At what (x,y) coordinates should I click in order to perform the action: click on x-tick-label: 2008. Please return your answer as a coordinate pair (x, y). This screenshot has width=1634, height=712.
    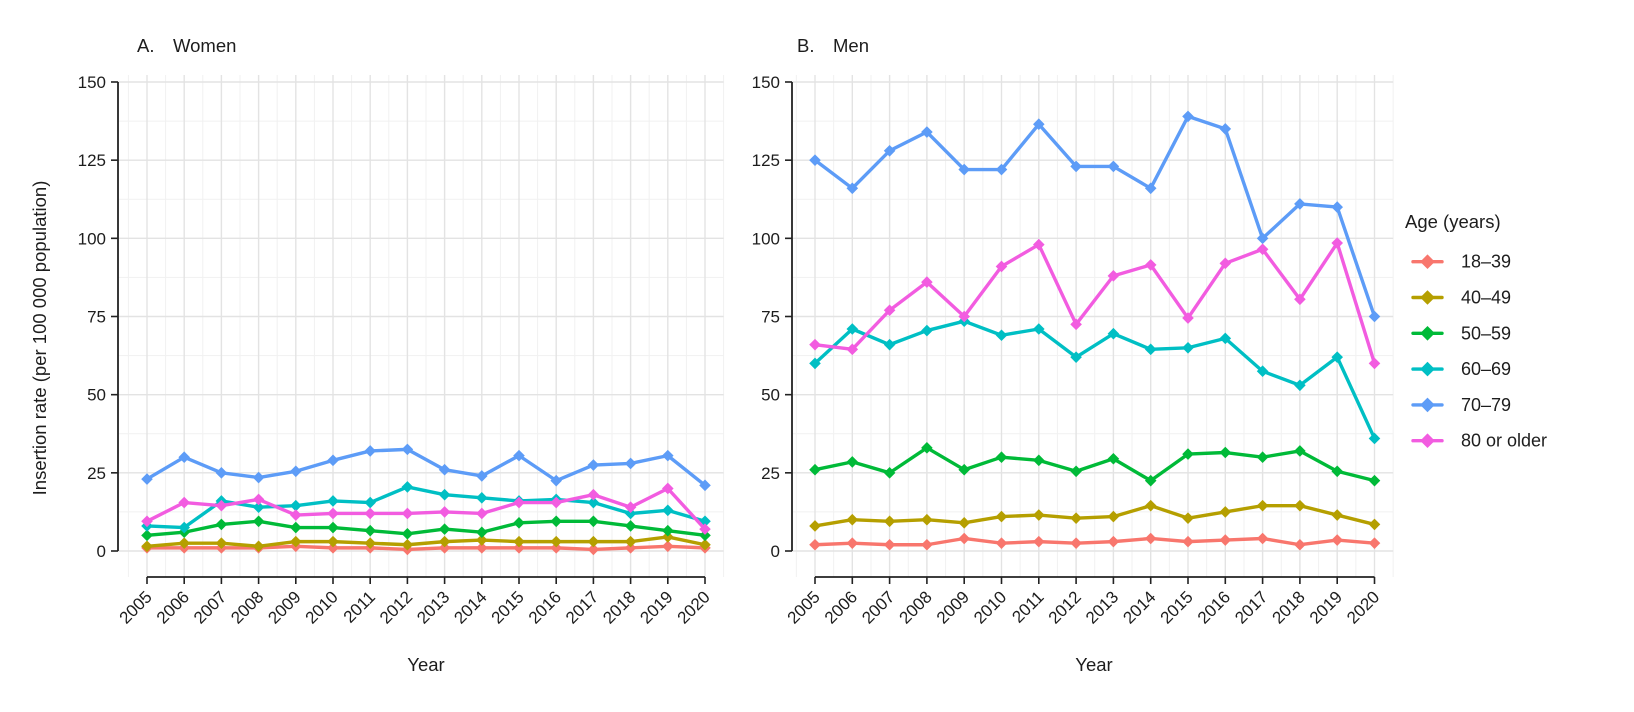
    Looking at the image, I should click on (916, 607).